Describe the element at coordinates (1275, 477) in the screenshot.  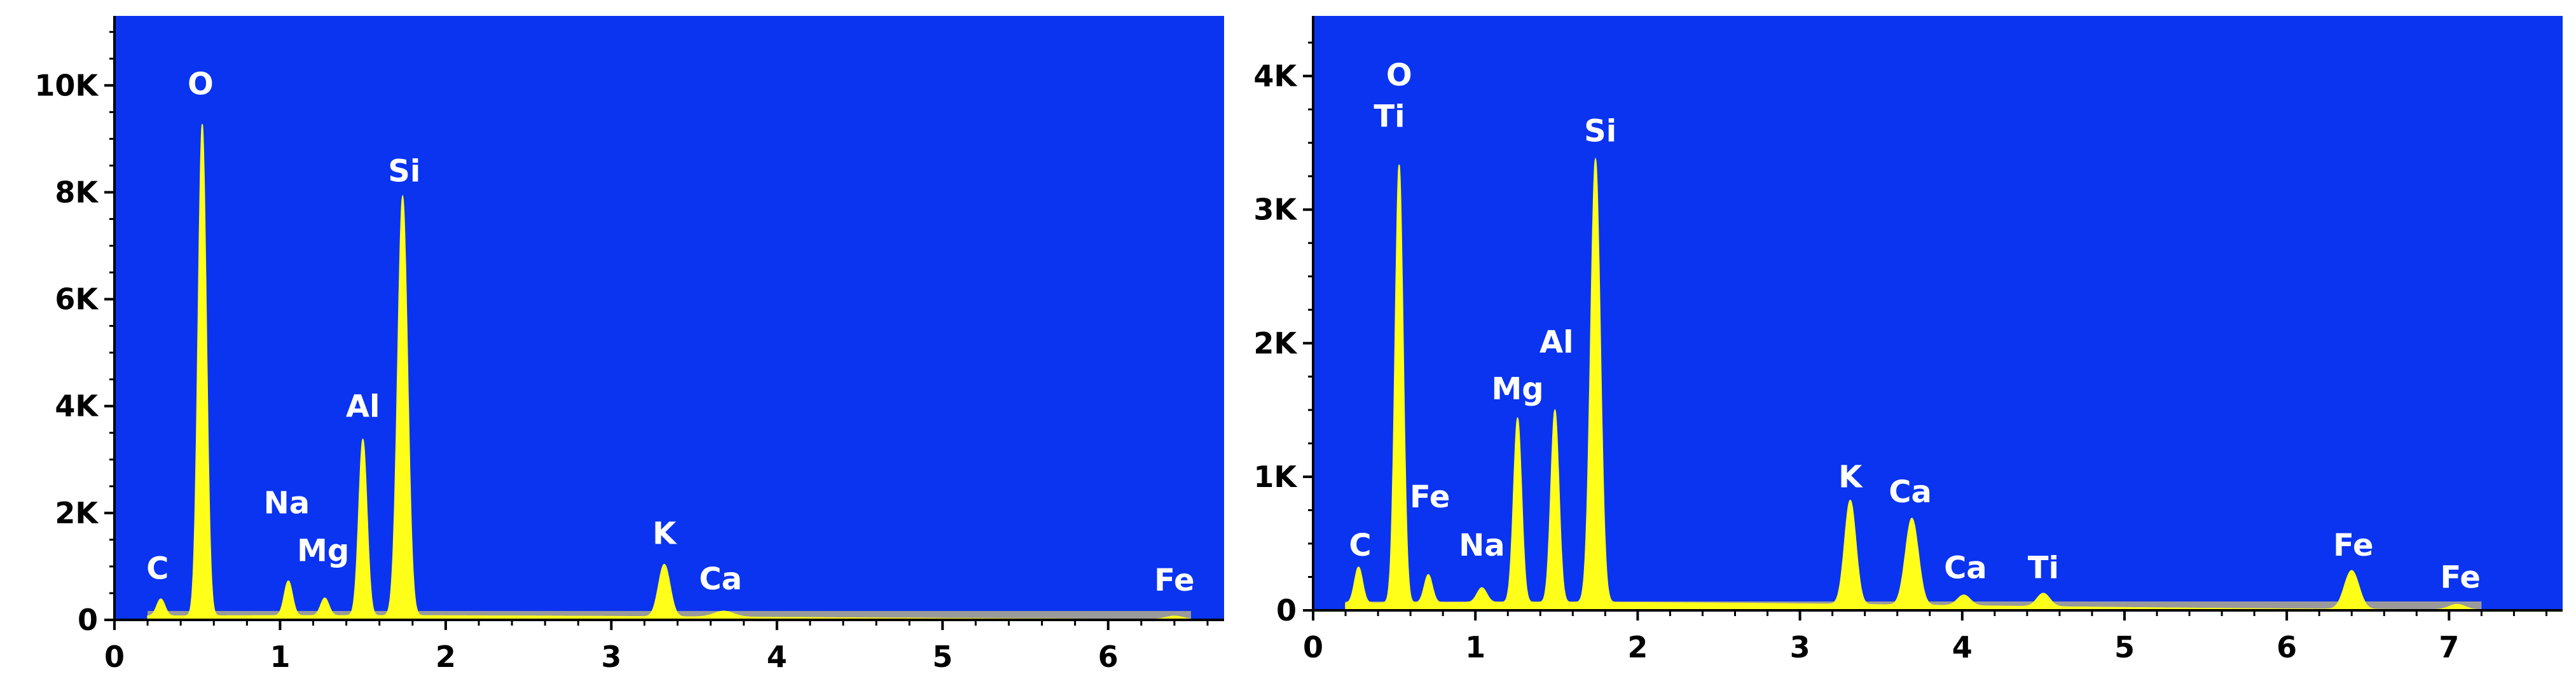
I see `y-tick-label: 1K` at that location.